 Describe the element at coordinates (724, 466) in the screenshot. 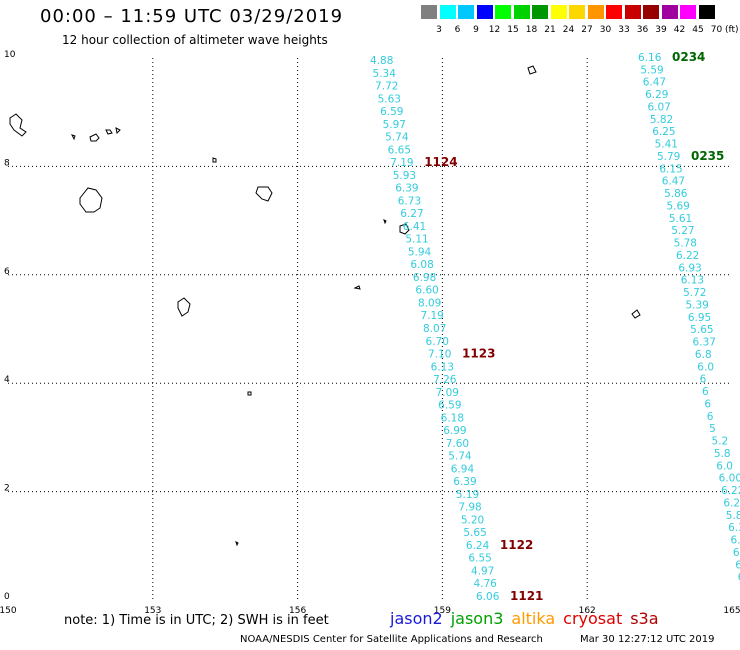

I see `swh-value: 6.0` at that location.